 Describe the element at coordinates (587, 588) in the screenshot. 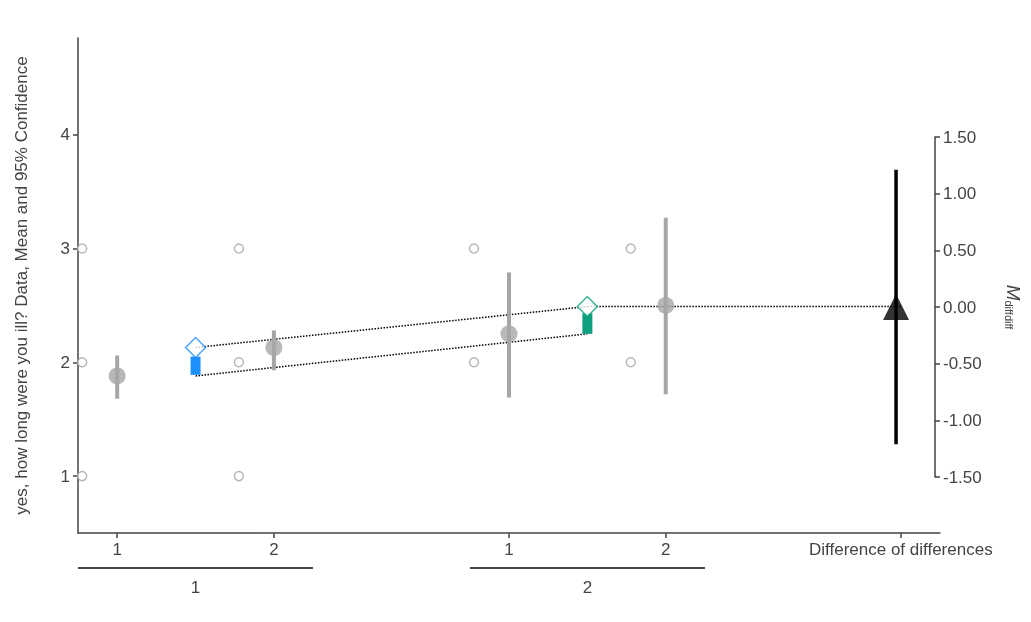

I see `text: 2` at that location.